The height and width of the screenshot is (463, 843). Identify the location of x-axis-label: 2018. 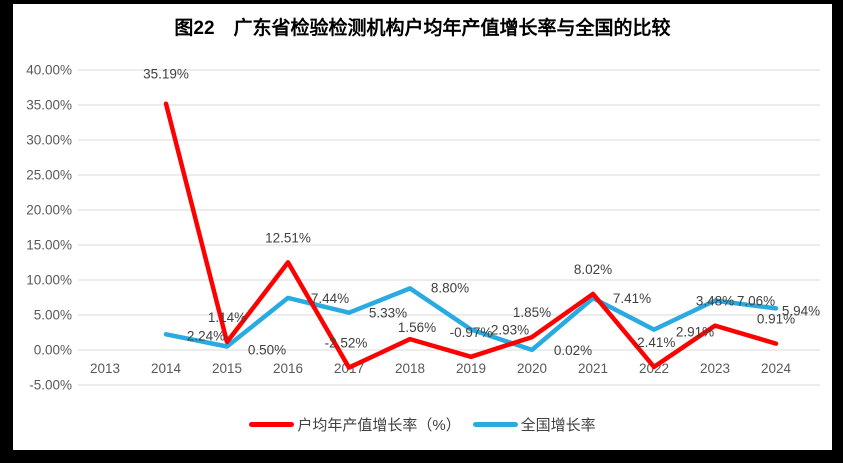
(410, 368).